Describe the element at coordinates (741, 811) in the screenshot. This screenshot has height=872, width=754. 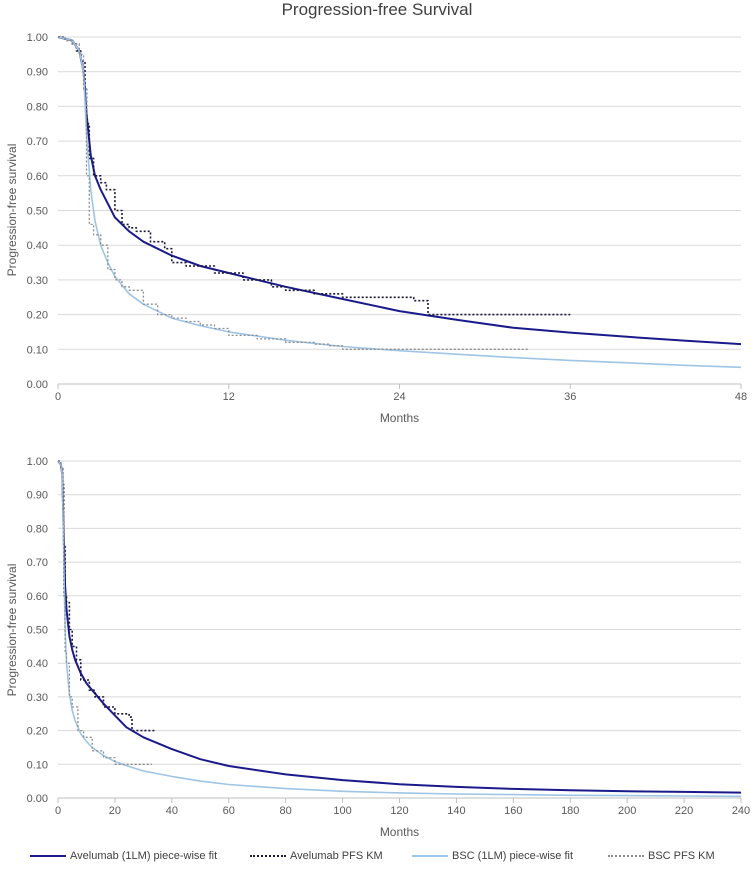
I see `x-tick-label: 240` at that location.